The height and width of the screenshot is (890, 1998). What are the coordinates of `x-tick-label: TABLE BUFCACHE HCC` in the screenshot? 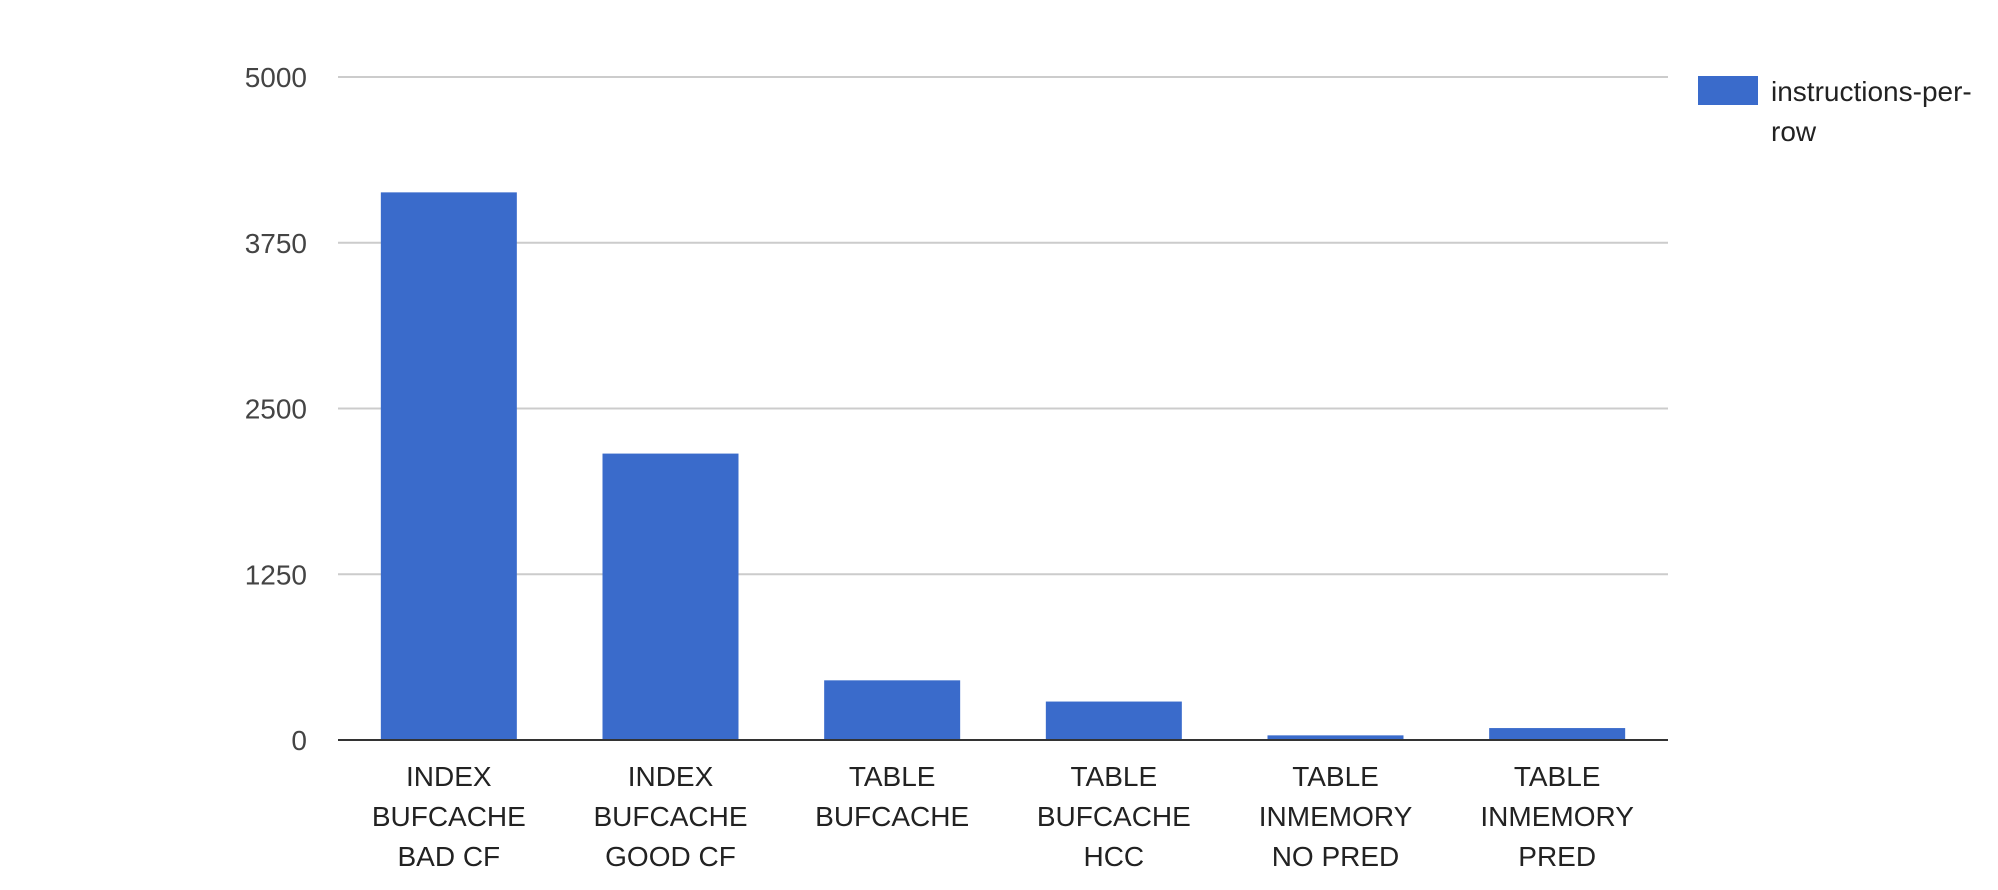 It's located at (1114, 816).